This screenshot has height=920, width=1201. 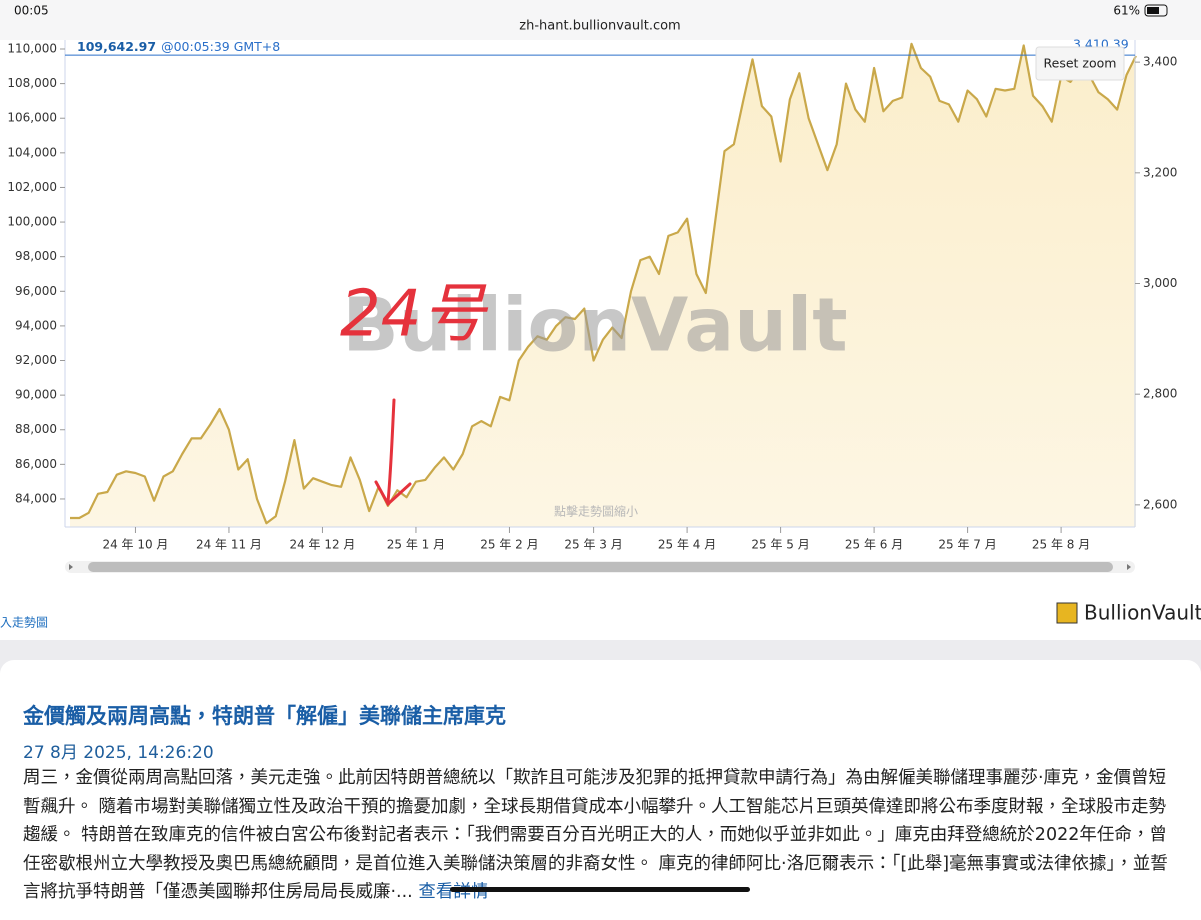 What do you see at coordinates (1160, 504) in the screenshot?
I see `y2-tick-label: 2,600` at bounding box center [1160, 504].